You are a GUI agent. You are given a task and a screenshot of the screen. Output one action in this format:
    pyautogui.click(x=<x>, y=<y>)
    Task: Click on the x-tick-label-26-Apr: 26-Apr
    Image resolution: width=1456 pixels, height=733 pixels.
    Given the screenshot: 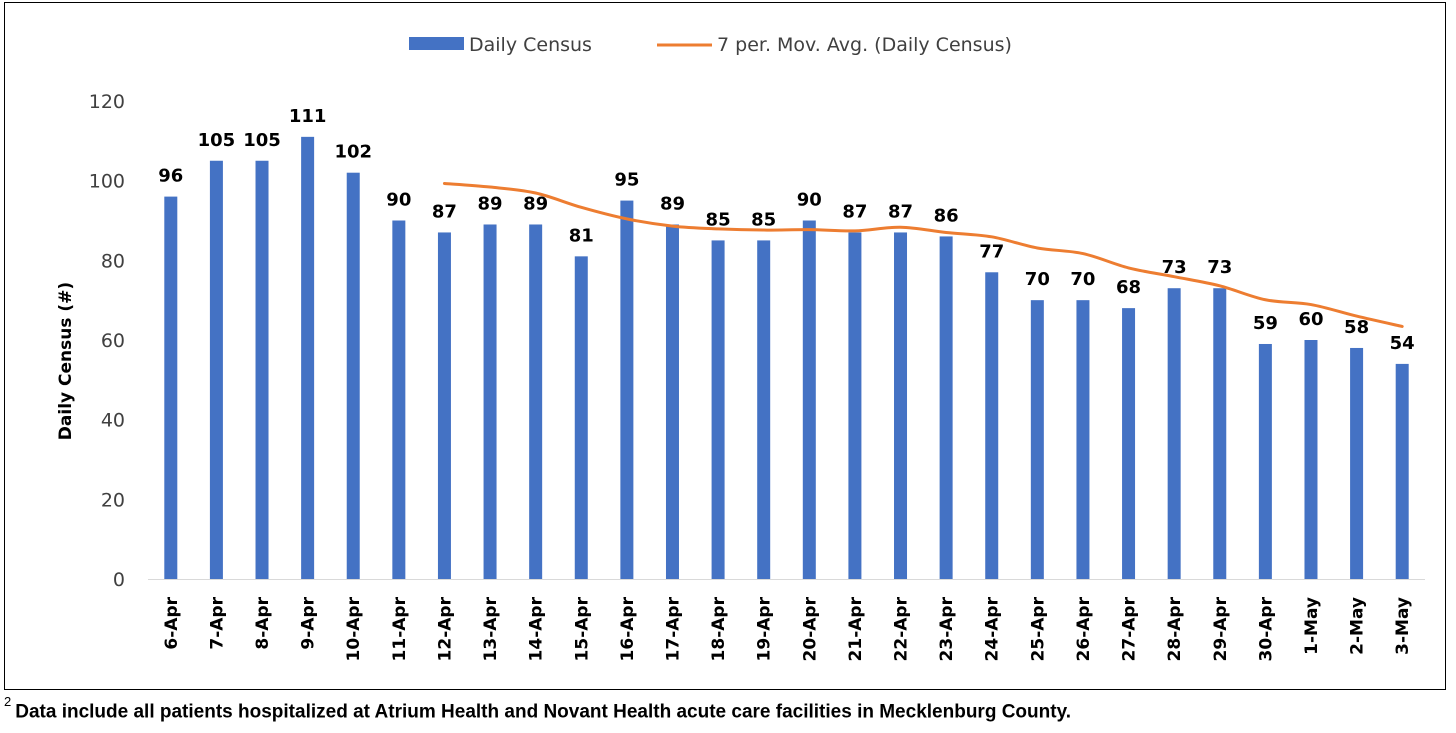 What is the action you would take?
    pyautogui.click(x=1084, y=628)
    